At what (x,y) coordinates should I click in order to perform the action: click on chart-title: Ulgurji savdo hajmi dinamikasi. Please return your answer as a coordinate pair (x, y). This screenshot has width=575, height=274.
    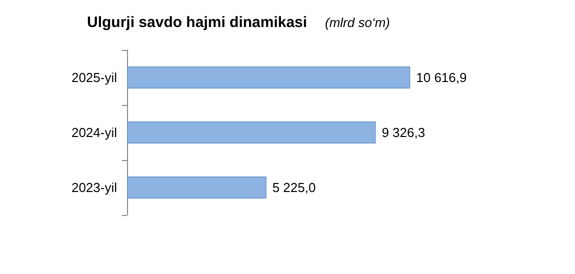
    Looking at the image, I should click on (197, 22).